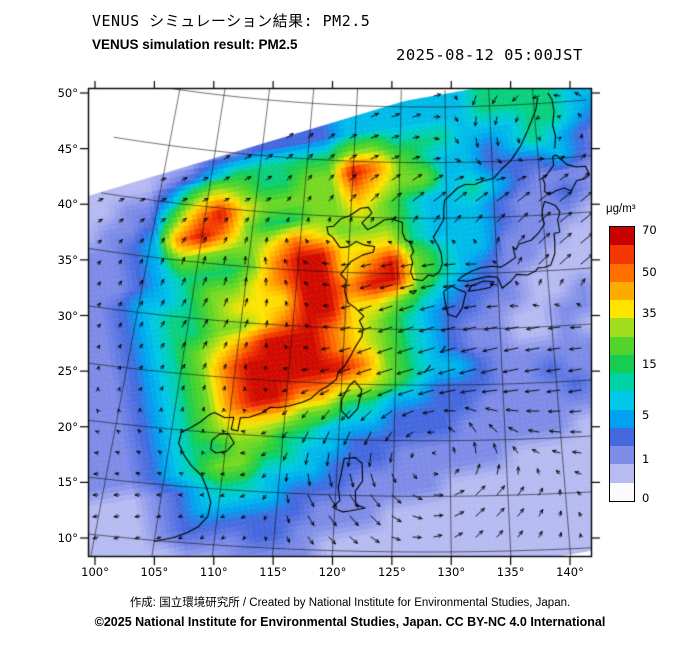 This screenshot has height=649, width=700. What do you see at coordinates (67, 259) in the screenshot?
I see `lat-tick-label: 35°` at bounding box center [67, 259].